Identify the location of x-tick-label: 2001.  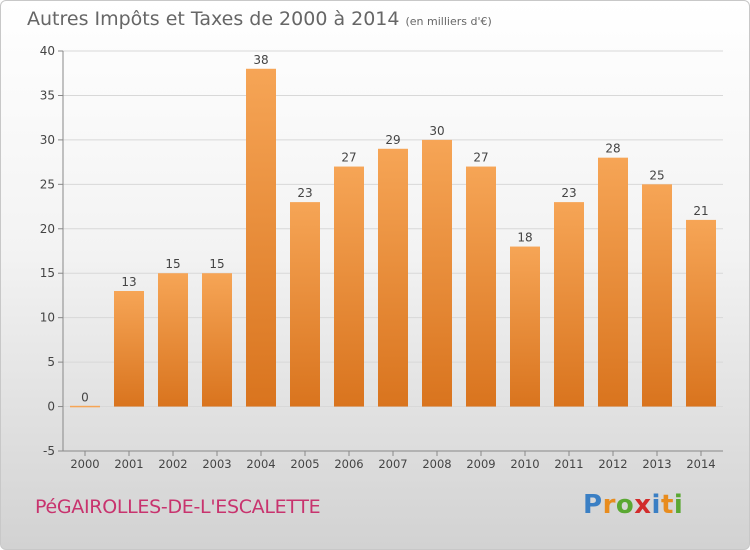
(128, 464).